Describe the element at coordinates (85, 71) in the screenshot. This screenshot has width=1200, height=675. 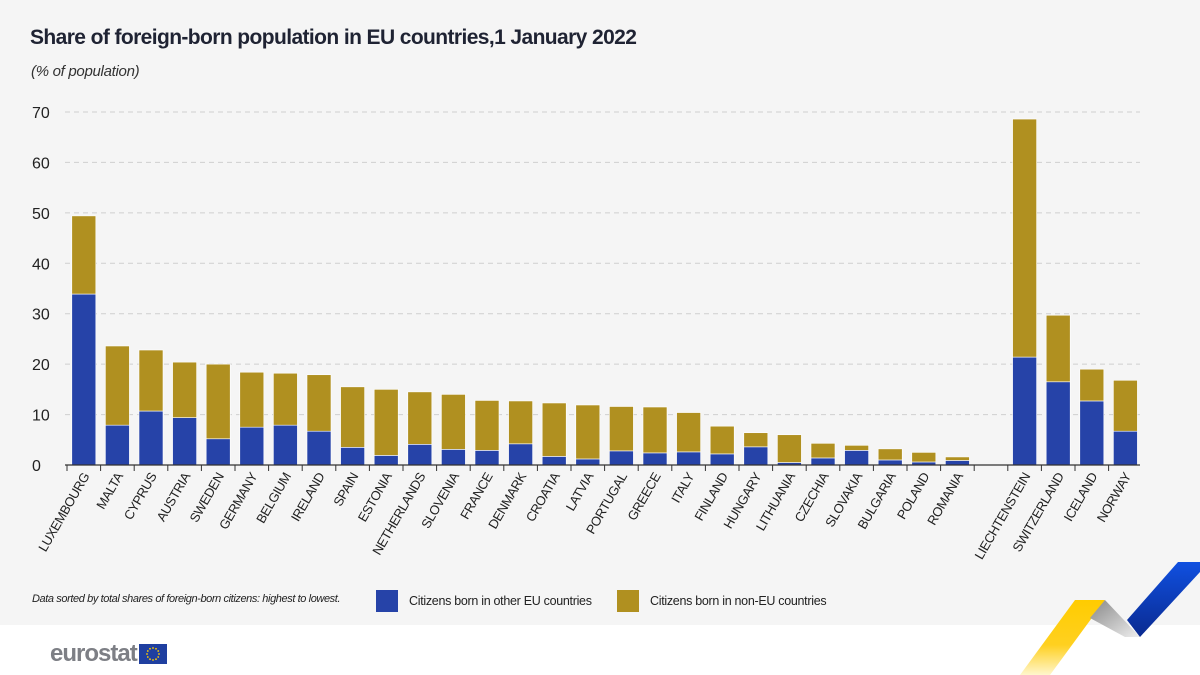
I see `chart-subtitle: (% of population)` at that location.